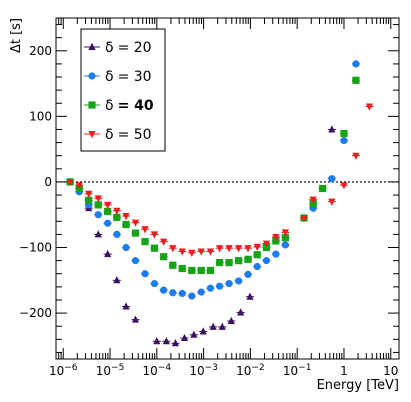 The image size is (411, 402). I want to click on y-axis-title: Δt [s], so click(16, 35).